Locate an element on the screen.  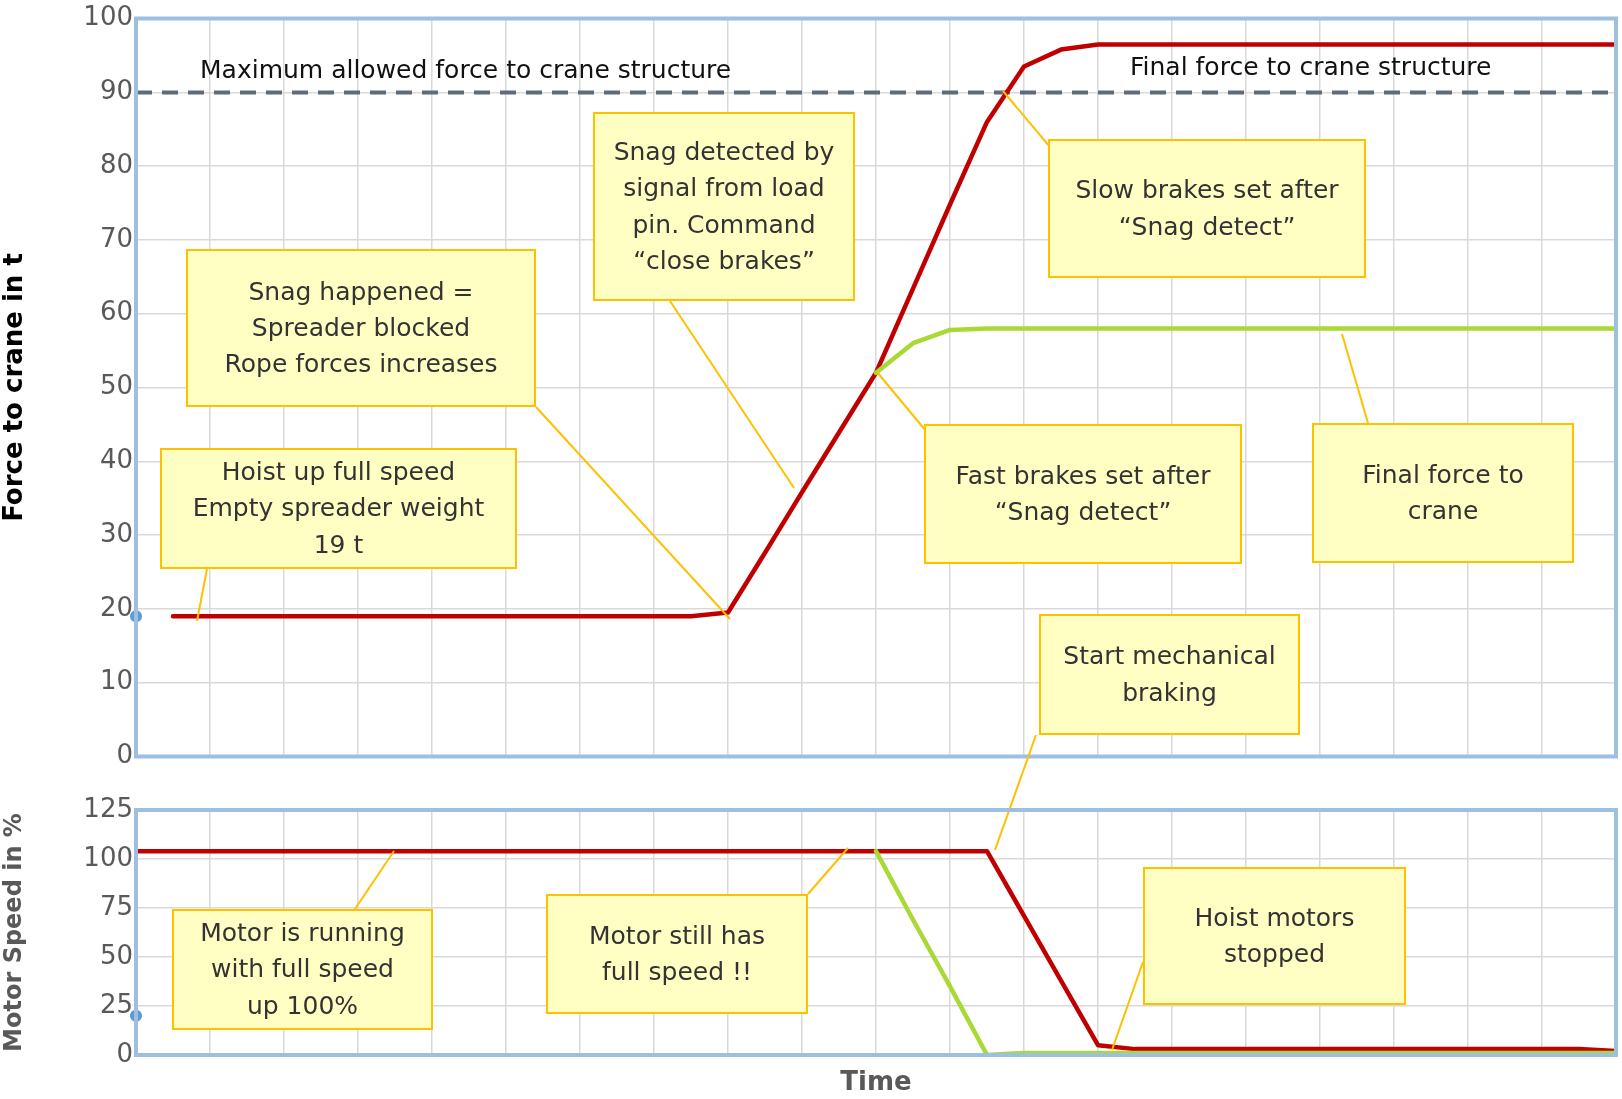
y-tick-label: 10 is located at coordinates (116, 680).